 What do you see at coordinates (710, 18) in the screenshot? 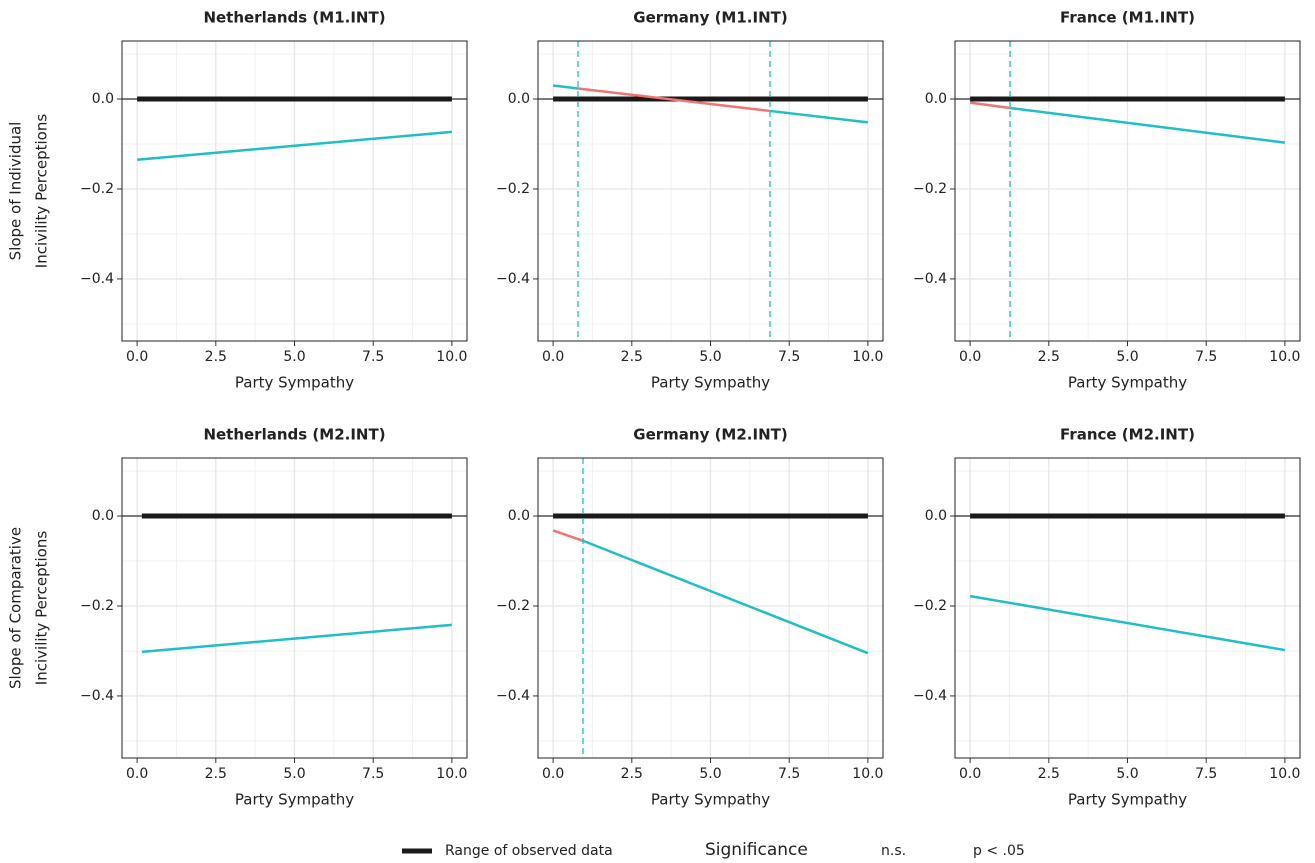
I see `panel-title: Germany (M1.INT)` at bounding box center [710, 18].